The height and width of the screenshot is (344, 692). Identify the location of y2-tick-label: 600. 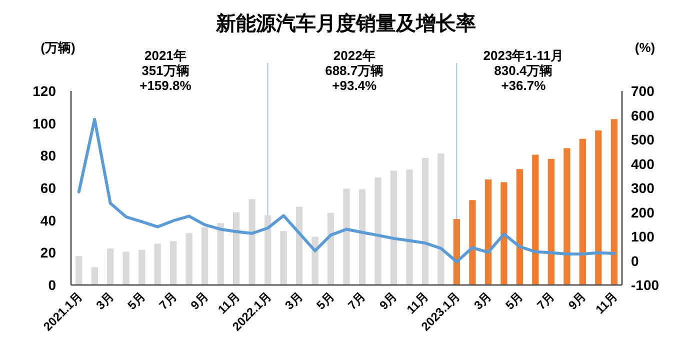
(643, 115).